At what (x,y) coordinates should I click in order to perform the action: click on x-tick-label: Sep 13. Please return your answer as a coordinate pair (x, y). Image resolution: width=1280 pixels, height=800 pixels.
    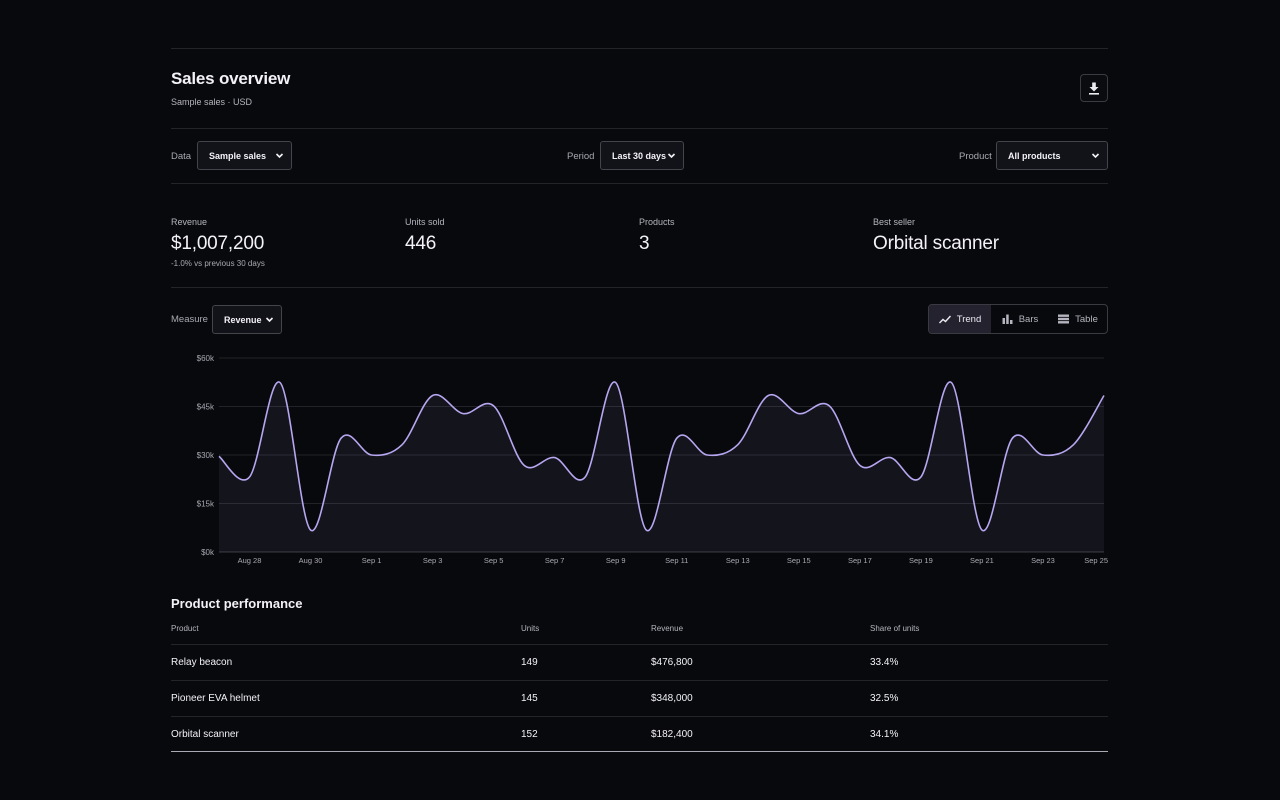
    Looking at the image, I should click on (738, 560).